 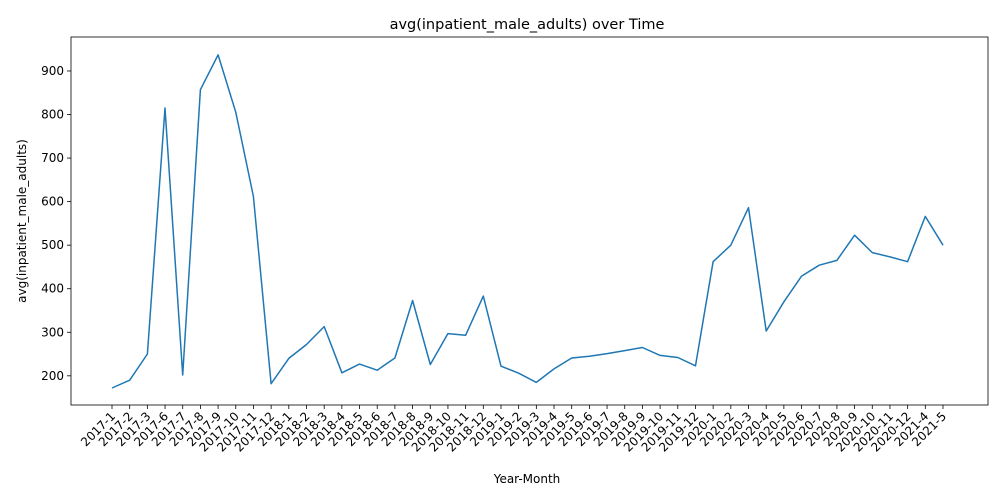 What do you see at coordinates (52, 289) in the screenshot?
I see `y-tick-label-400: 400` at bounding box center [52, 289].